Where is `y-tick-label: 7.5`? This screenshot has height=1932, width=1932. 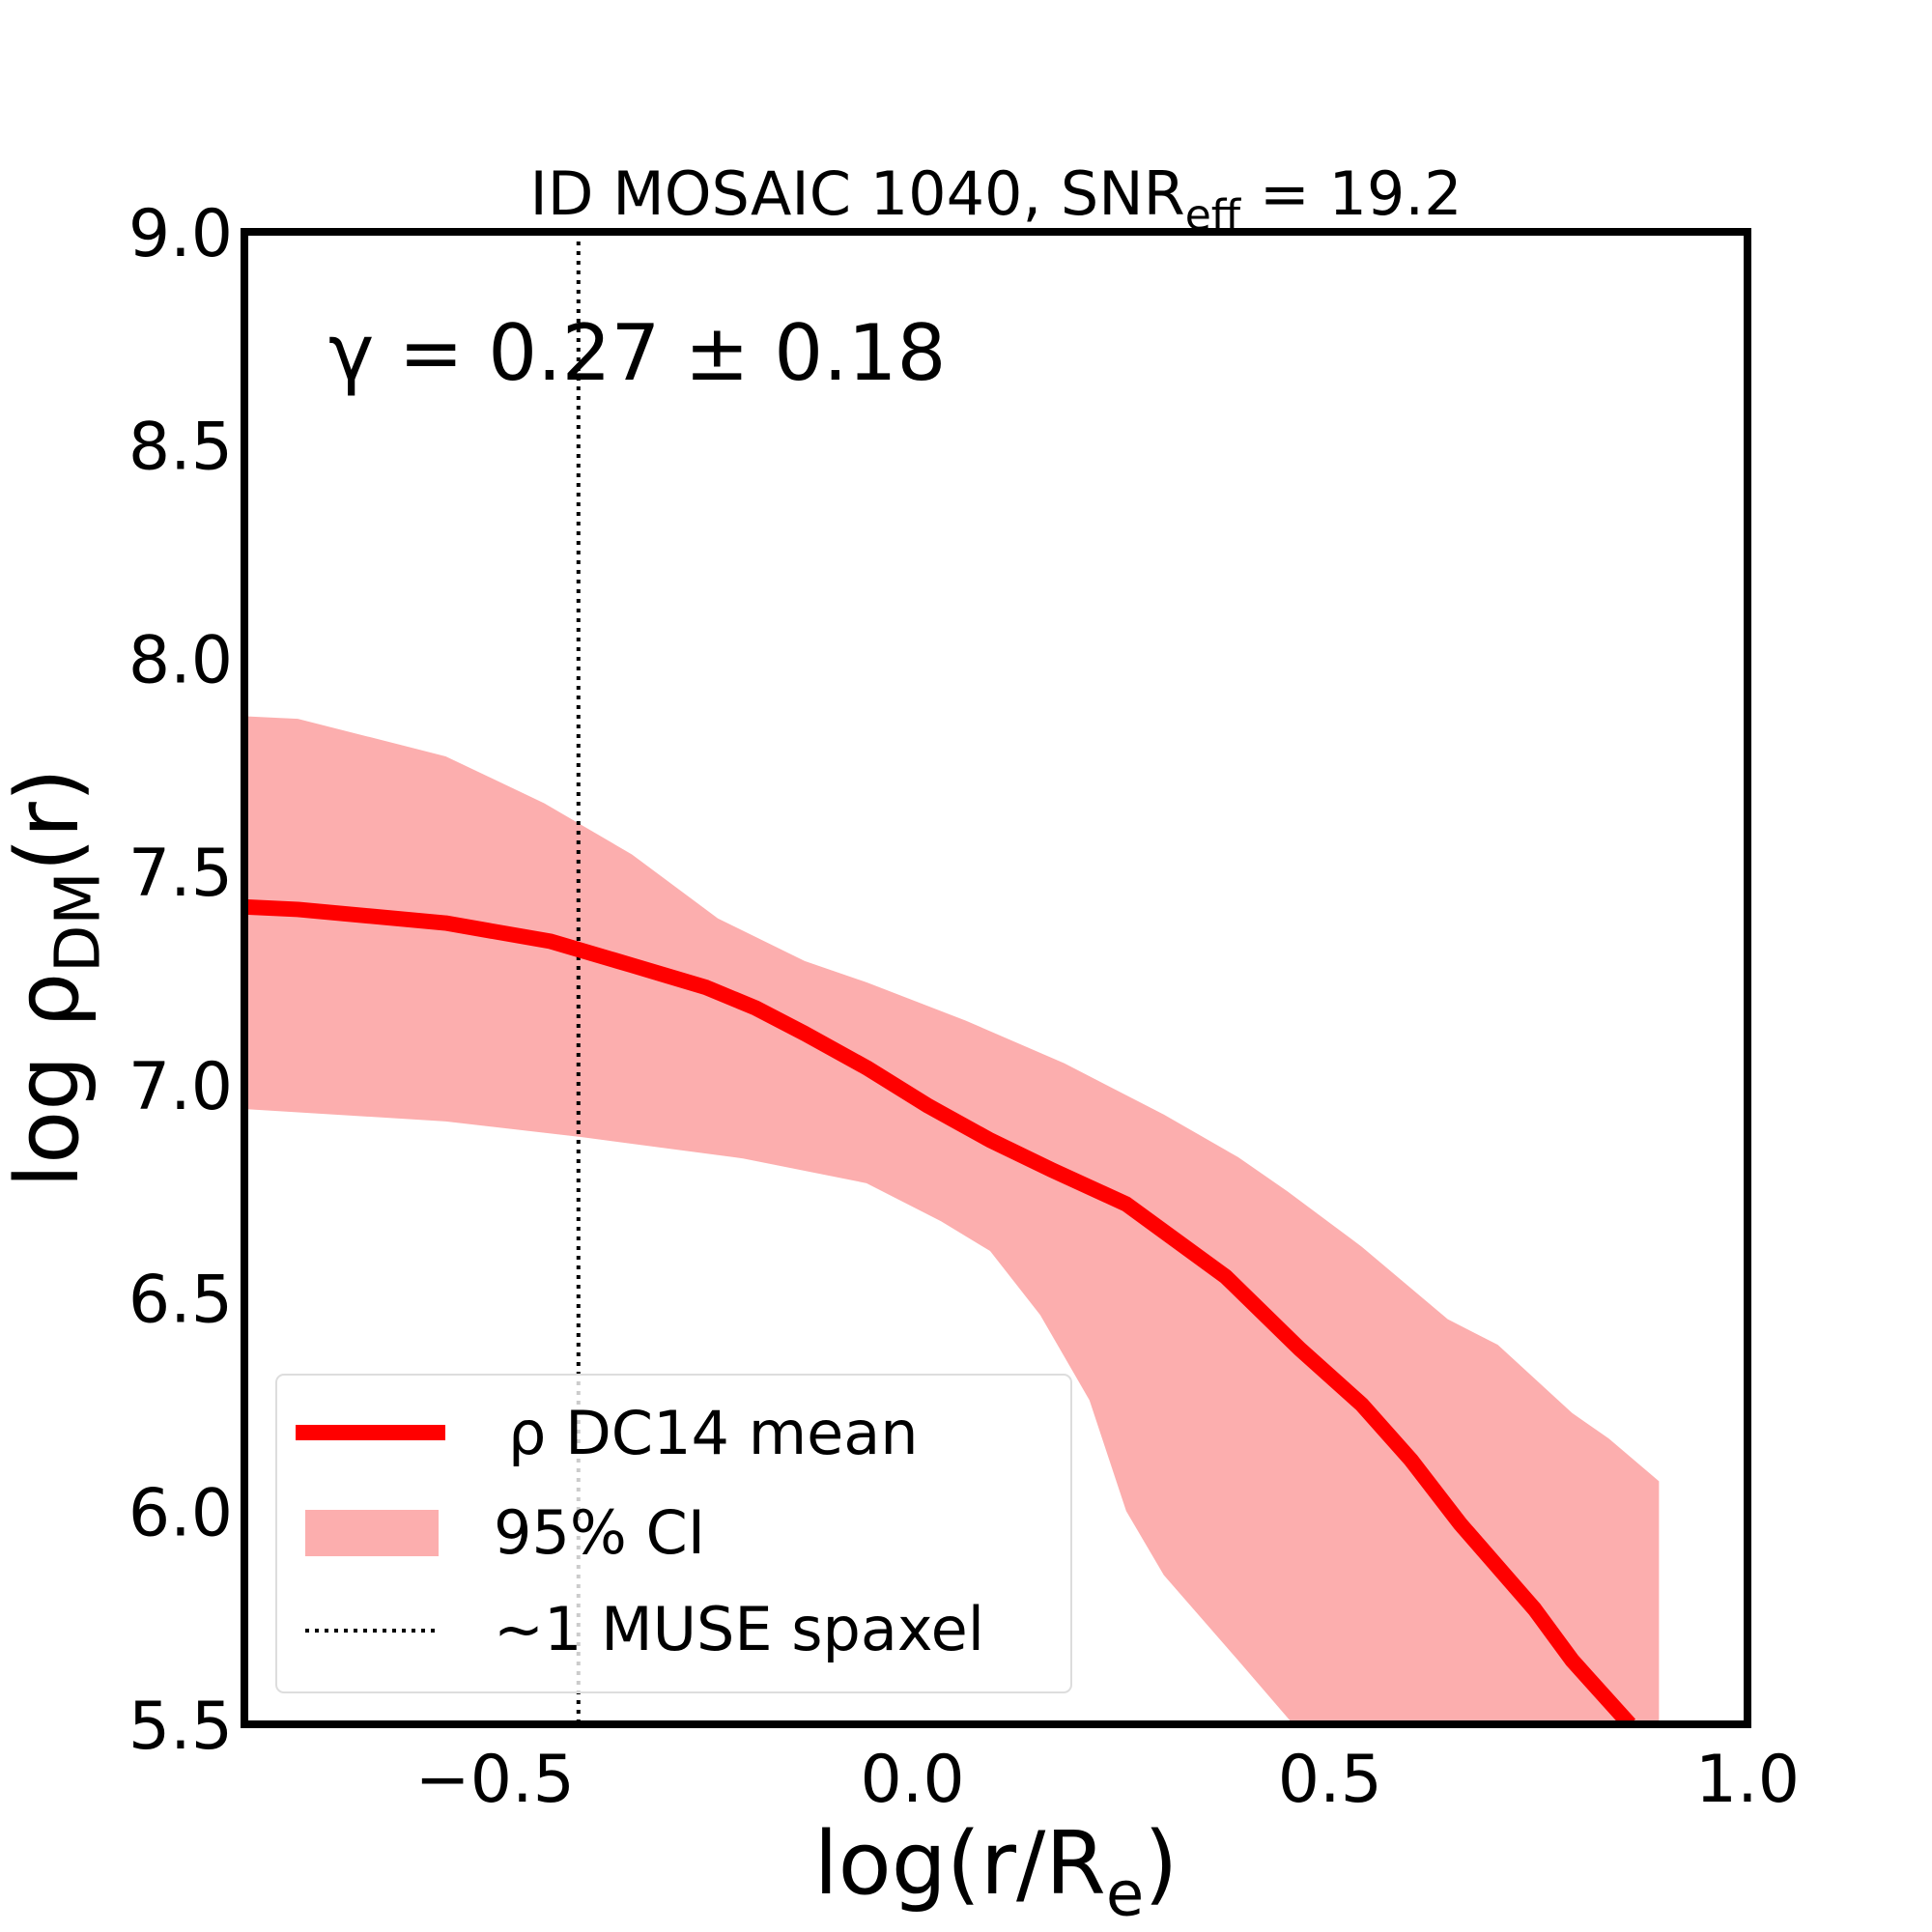
y-tick-label: 7.5 is located at coordinates (180, 874).